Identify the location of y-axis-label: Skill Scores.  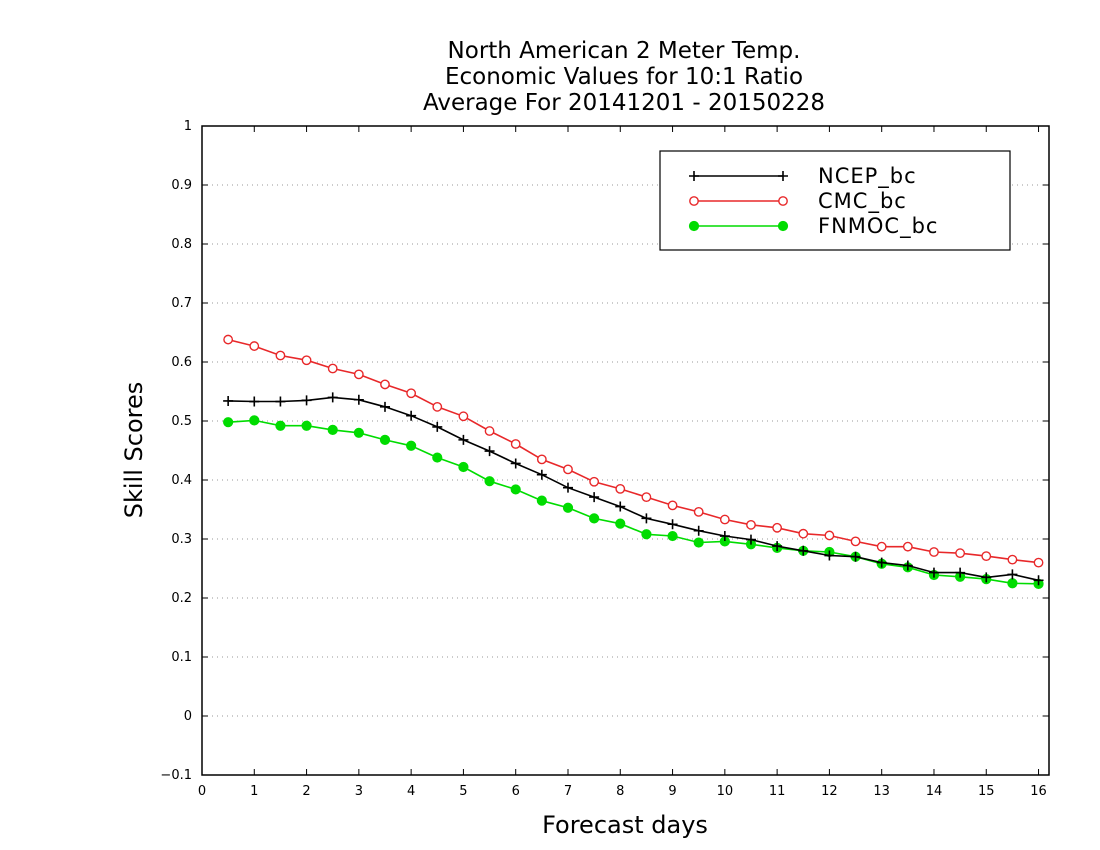
(134, 450).